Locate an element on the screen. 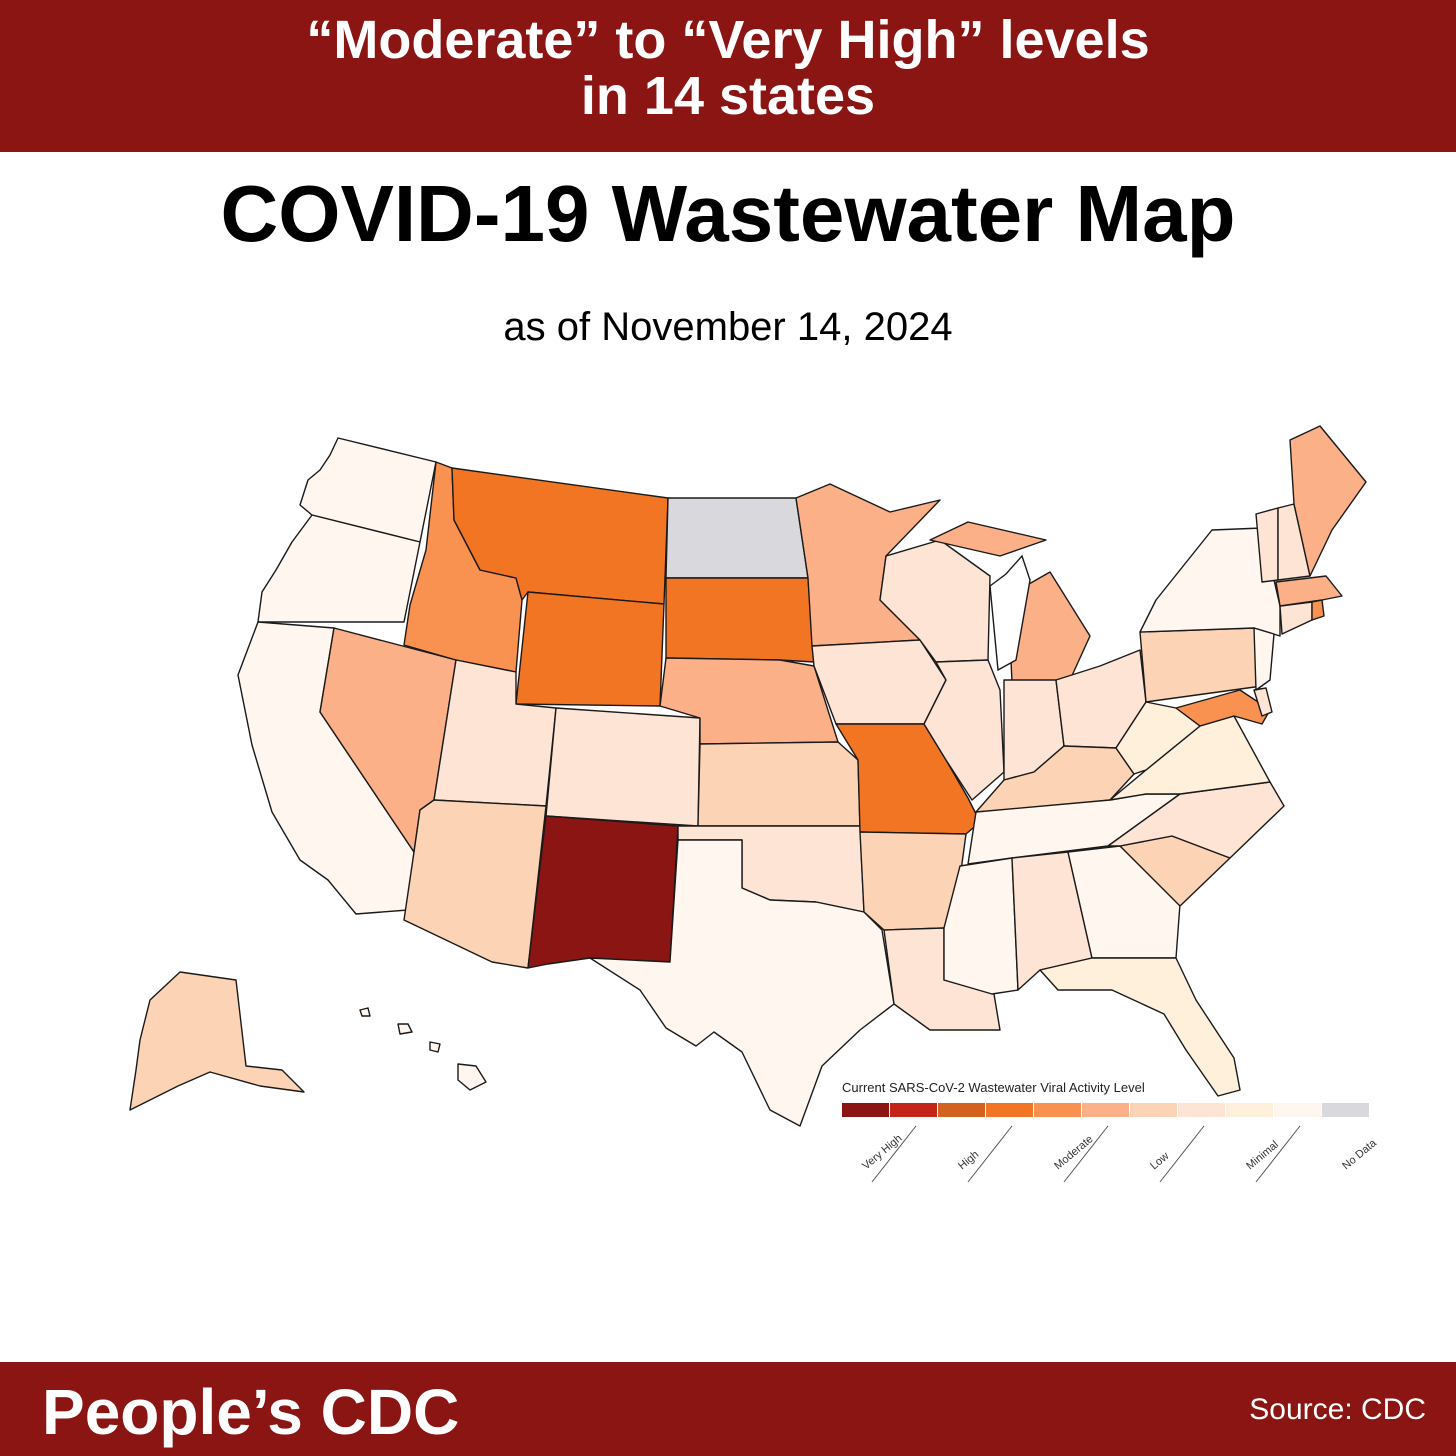 This screenshot has width=1456, height=1456. state-massachusetts is located at coordinates (1309, 591).